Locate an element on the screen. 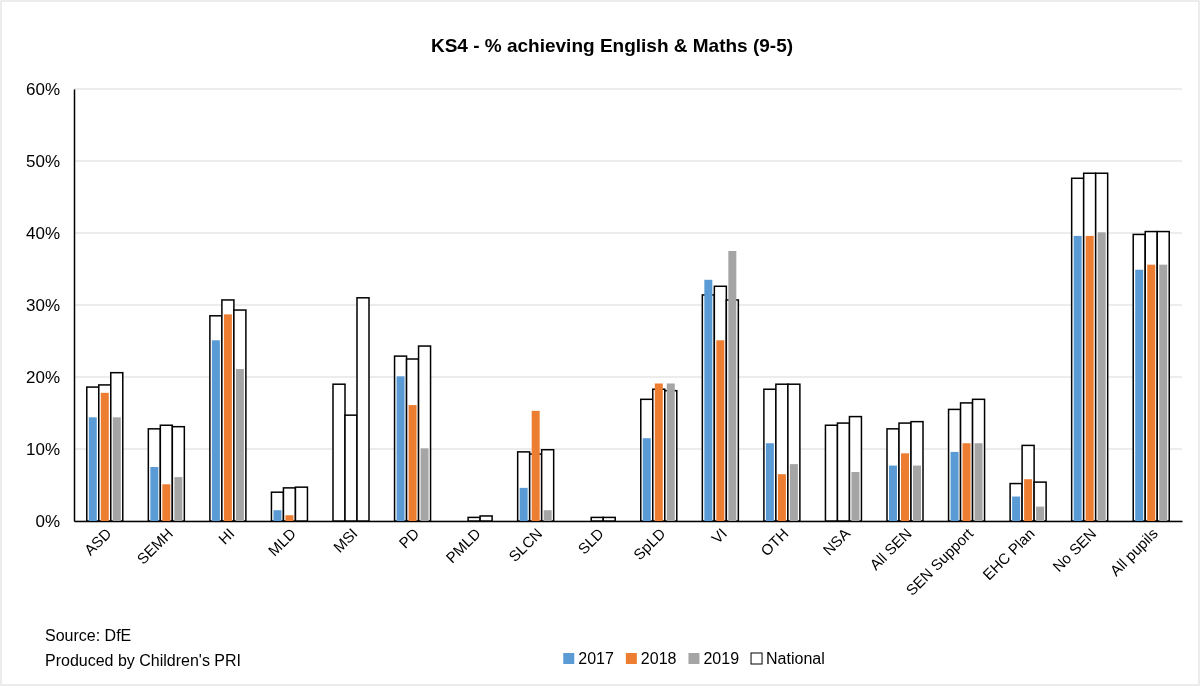  x-tick-label: MSI is located at coordinates (345, 540).